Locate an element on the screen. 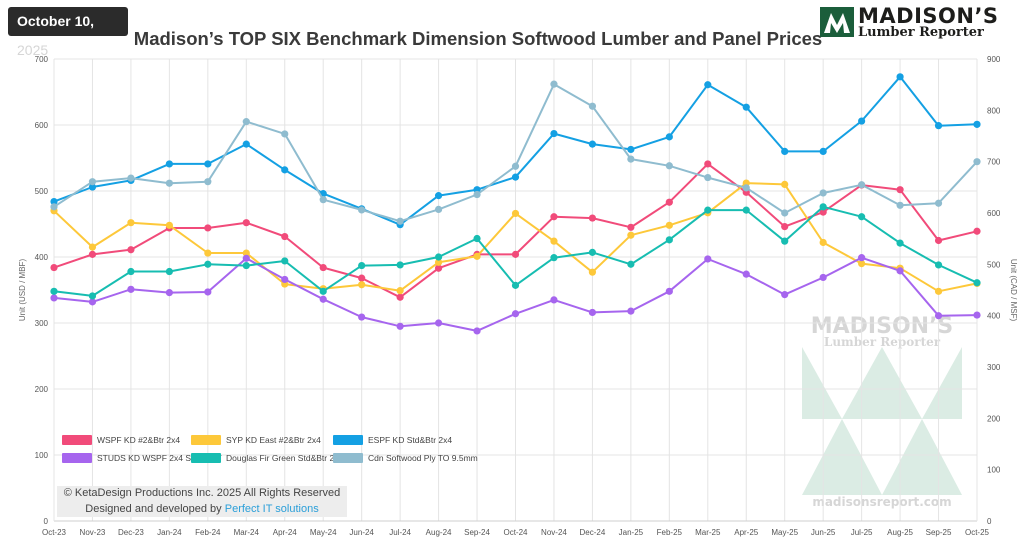 The height and width of the screenshot is (545, 1024). y2-tick-label: 0 is located at coordinates (989, 521).